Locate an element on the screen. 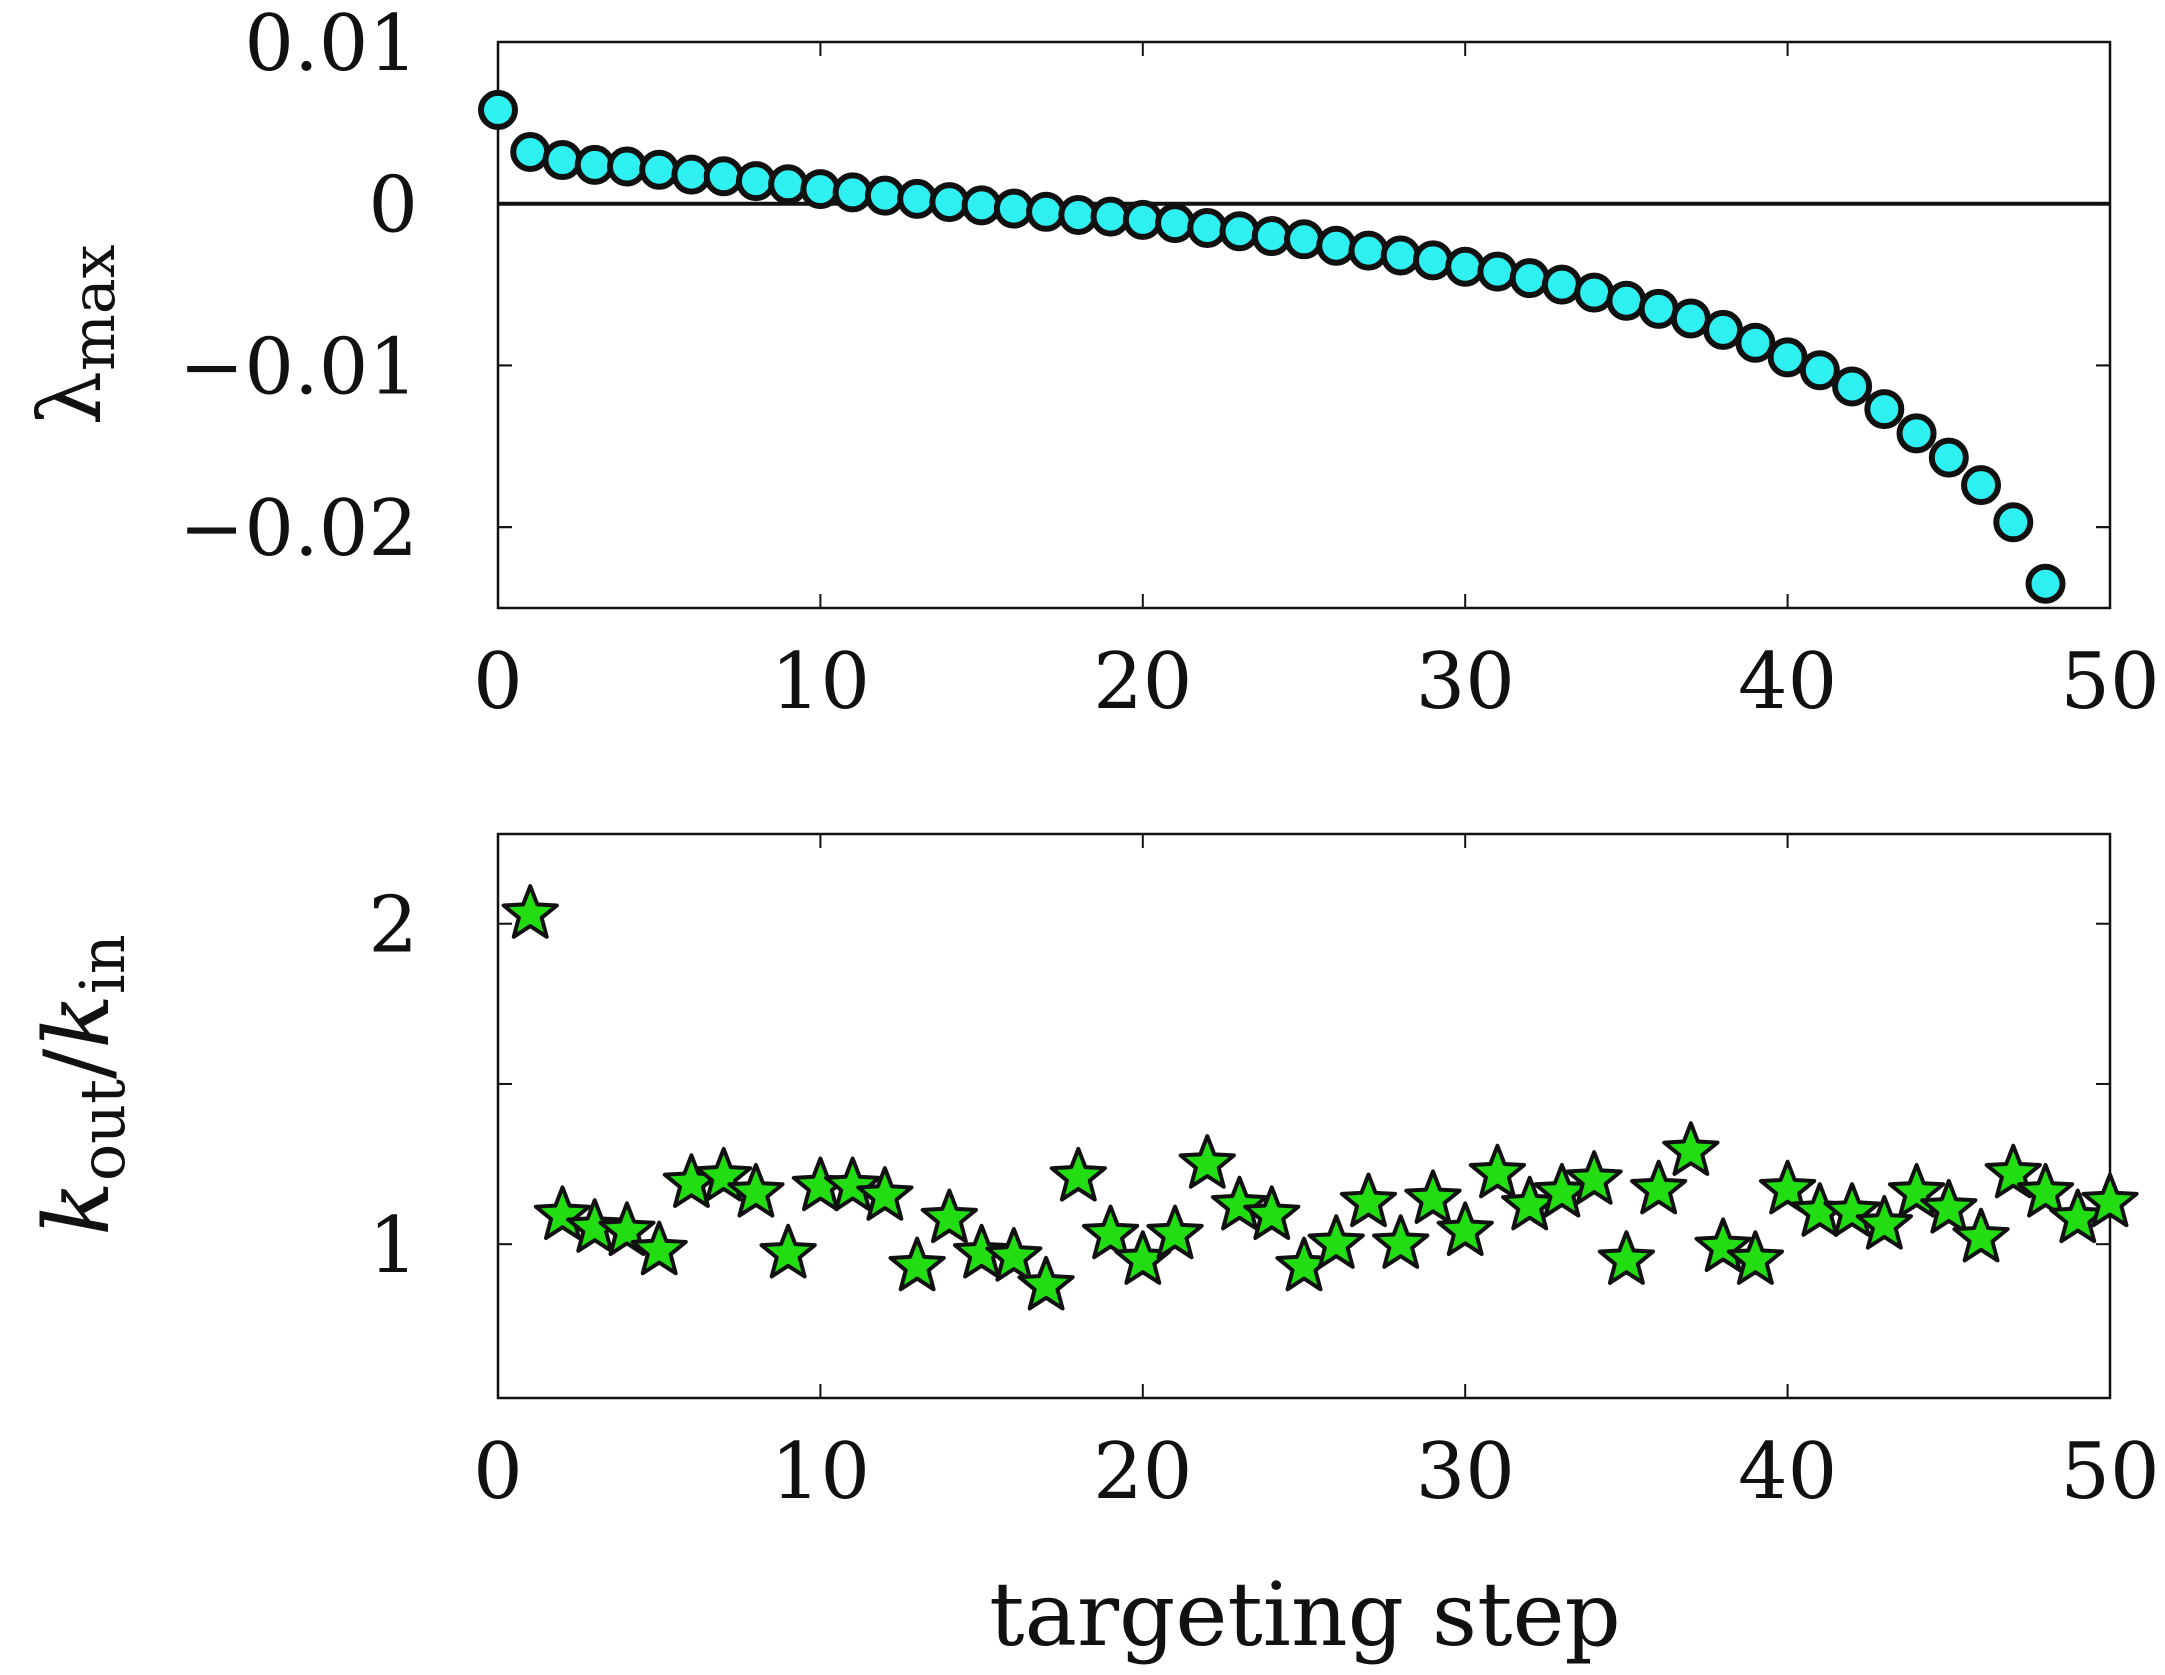 The width and height of the screenshot is (2165, 1675). bottom-xtick-label: 0 is located at coordinates (498, 1472).